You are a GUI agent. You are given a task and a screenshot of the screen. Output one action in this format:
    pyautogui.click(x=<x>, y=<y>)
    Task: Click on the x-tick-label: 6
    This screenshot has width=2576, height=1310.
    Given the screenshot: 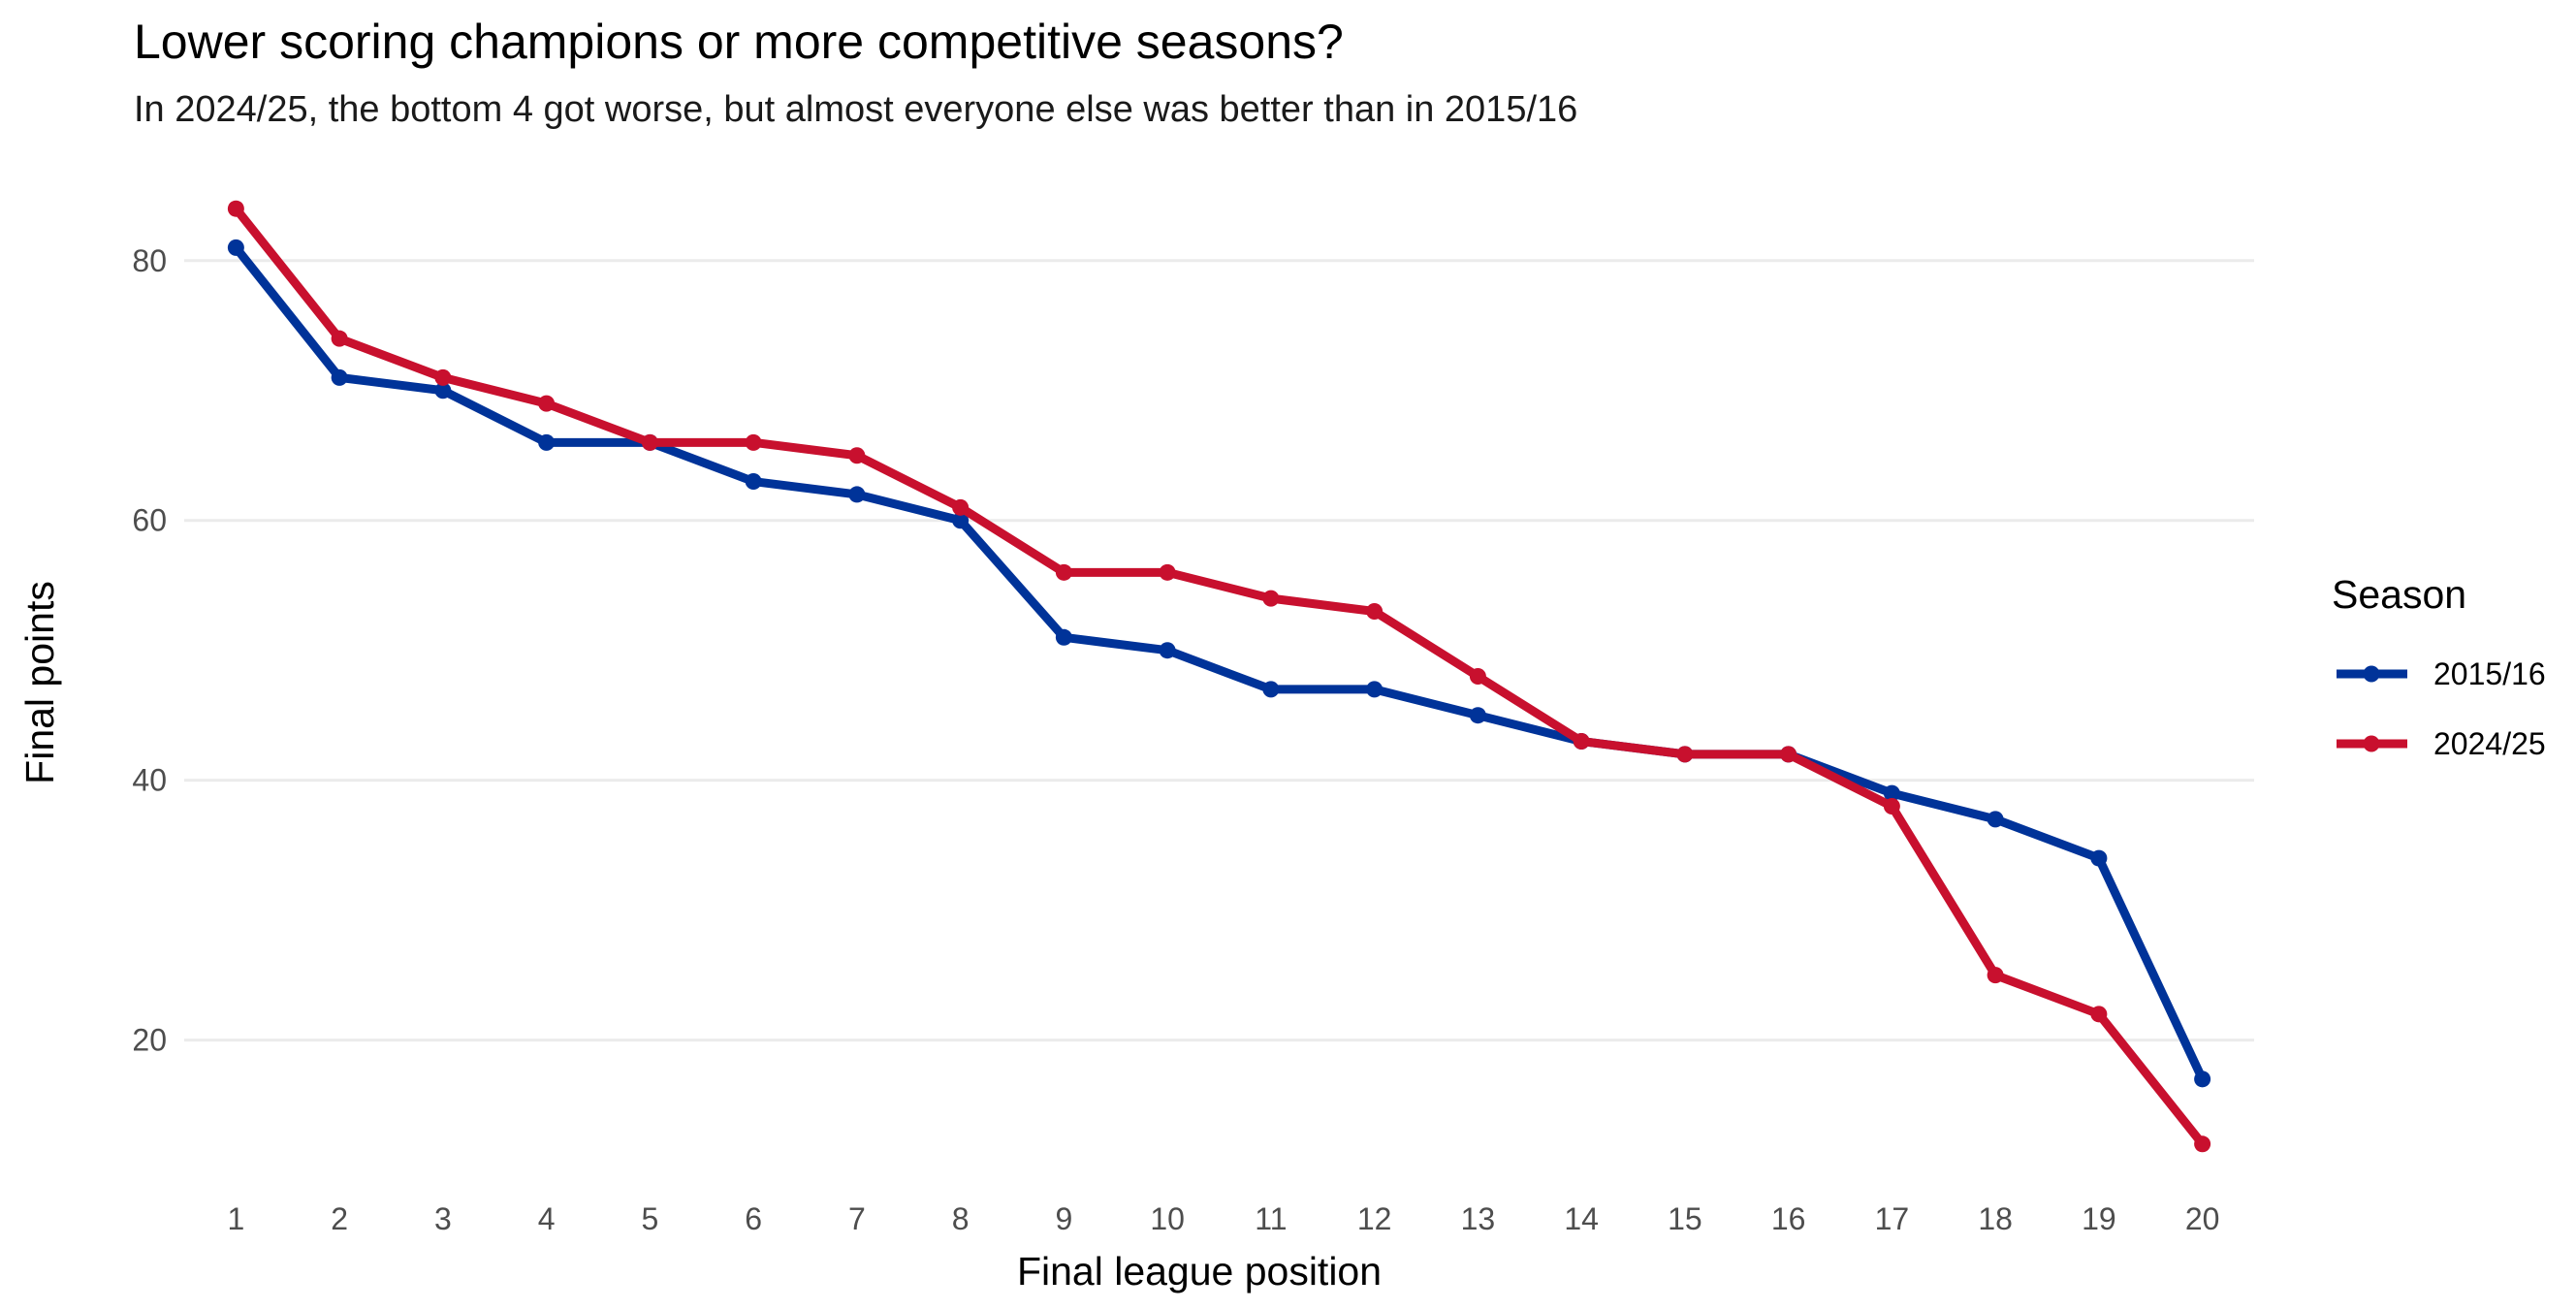 What is the action you would take?
    pyautogui.click(x=753, y=1218)
    